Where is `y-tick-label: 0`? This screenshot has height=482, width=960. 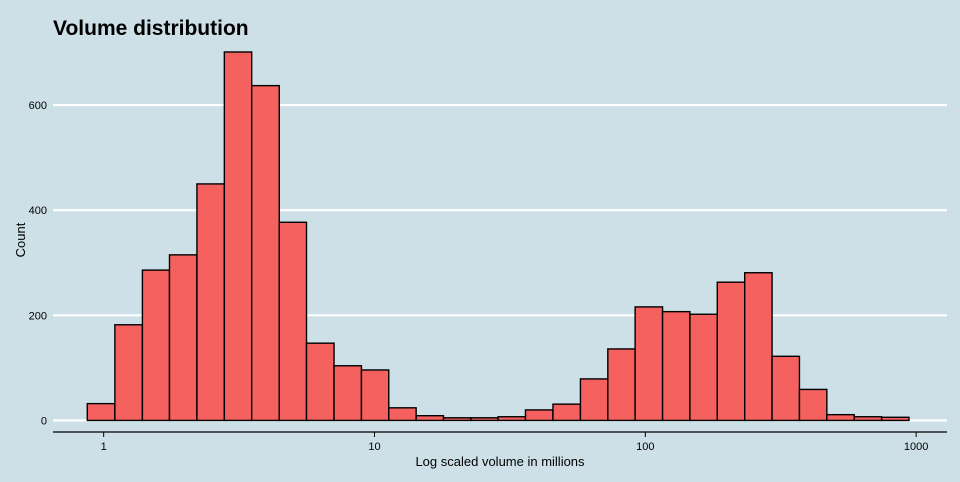 y-tick-label: 0 is located at coordinates (44, 421).